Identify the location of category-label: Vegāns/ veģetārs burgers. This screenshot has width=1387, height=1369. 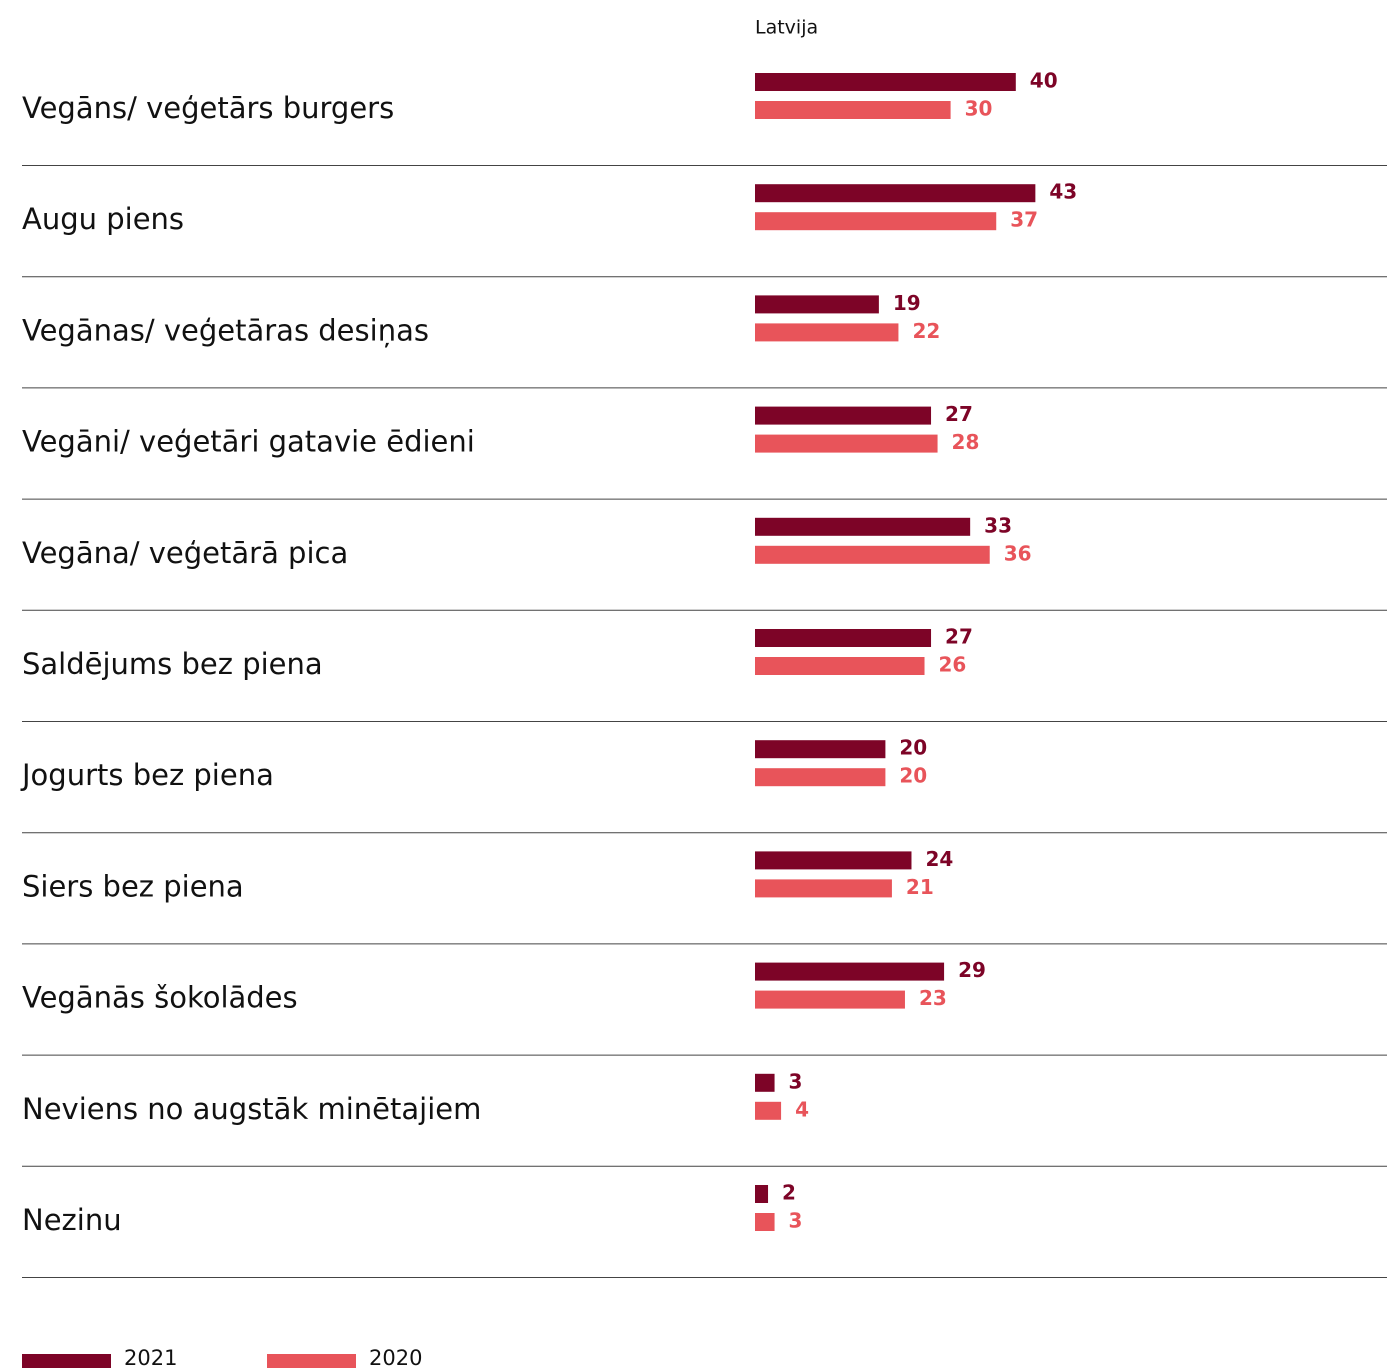
(208, 108).